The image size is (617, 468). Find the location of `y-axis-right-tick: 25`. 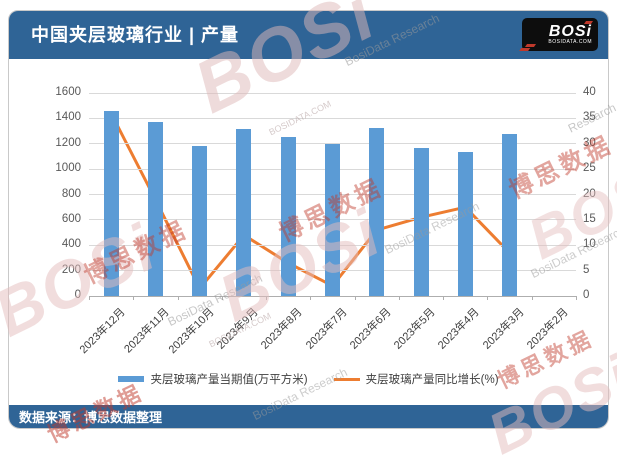

y-axis-right-tick: 25 is located at coordinates (589, 168).